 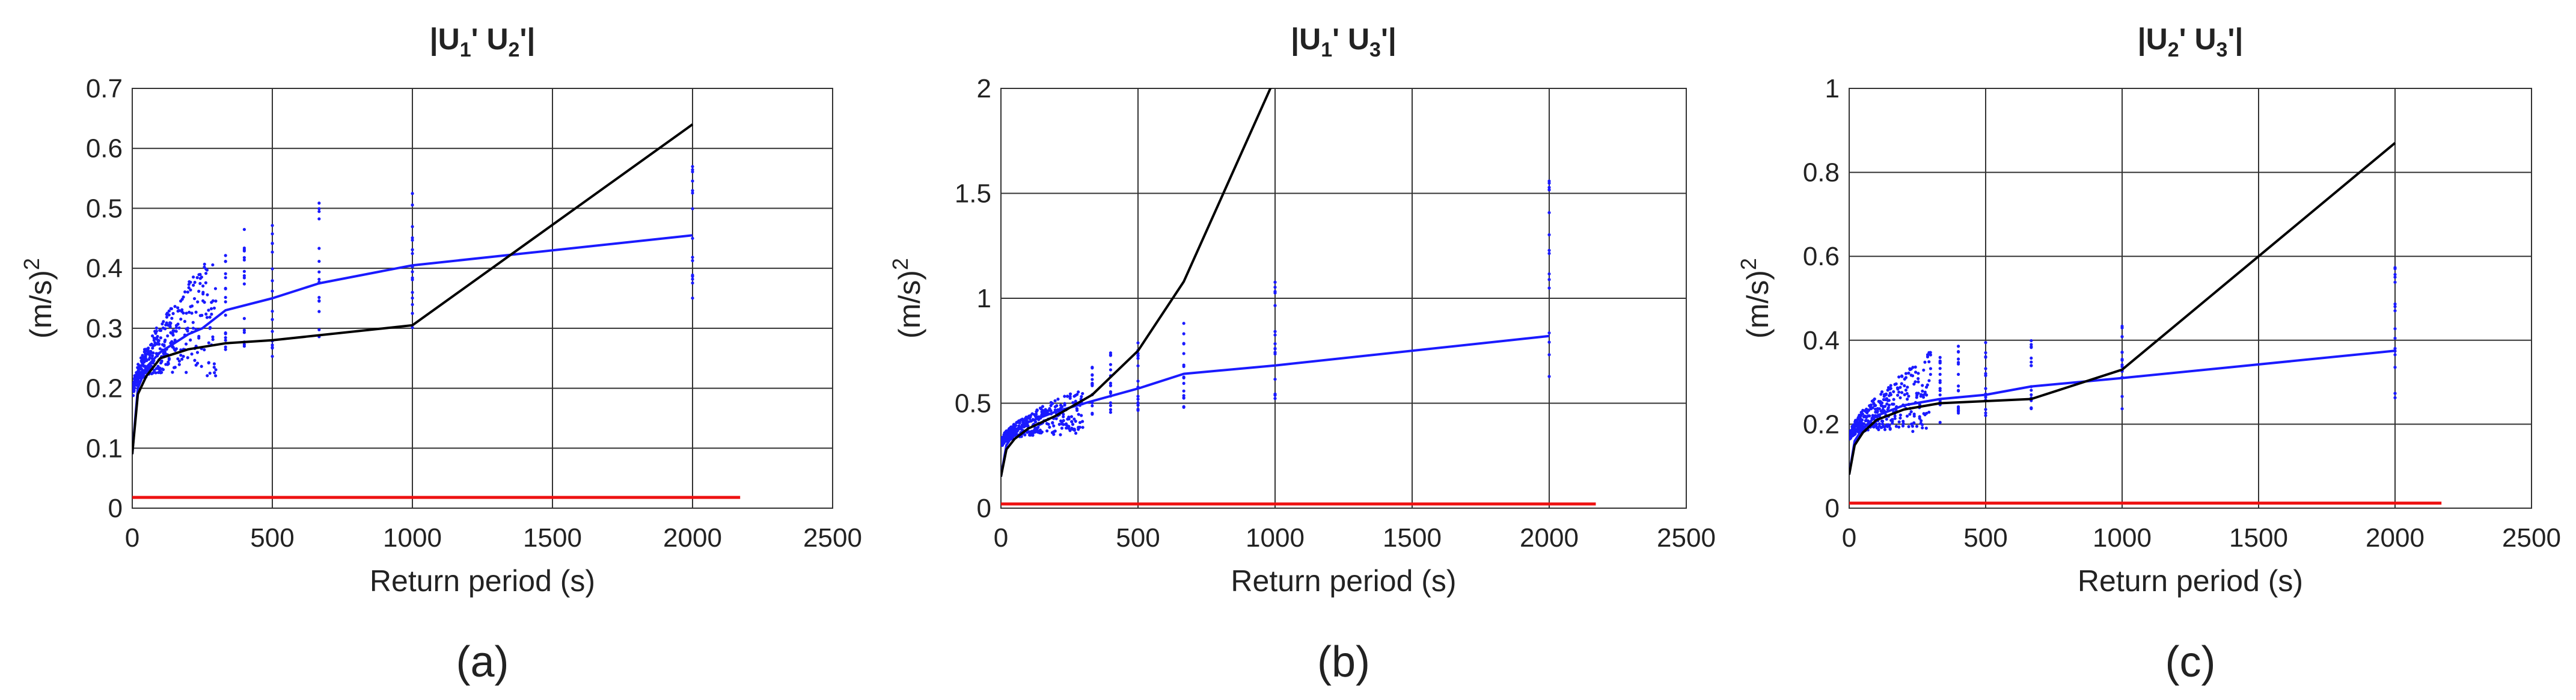 What do you see at coordinates (973, 404) in the screenshot?
I see `y-tick-label: 0.5` at bounding box center [973, 404].